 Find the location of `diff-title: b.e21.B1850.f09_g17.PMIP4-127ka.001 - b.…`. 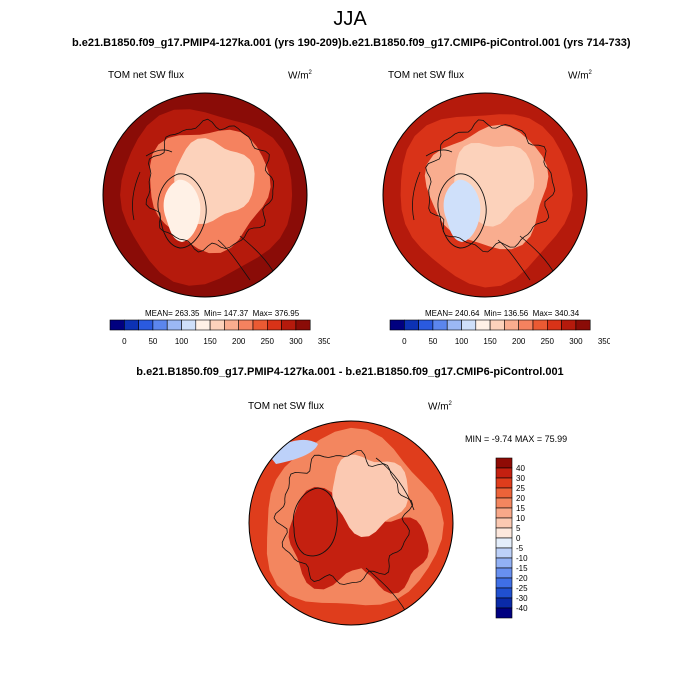

diff-title: b.e21.B1850.f09_g17.PMIP4-127ka.001 - b.… is located at coordinates (350, 372).